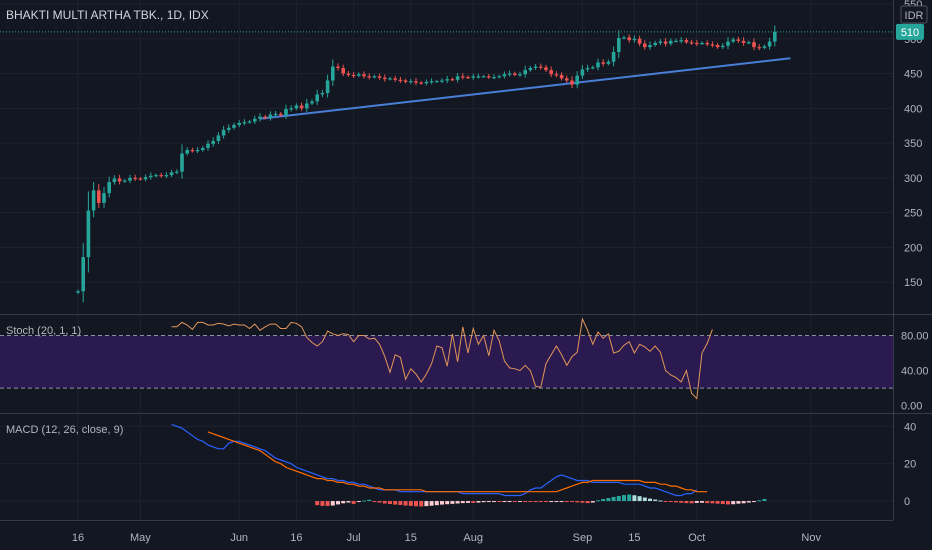  What do you see at coordinates (913, 144) in the screenshot?
I see `price-tick-label: 350` at bounding box center [913, 144].